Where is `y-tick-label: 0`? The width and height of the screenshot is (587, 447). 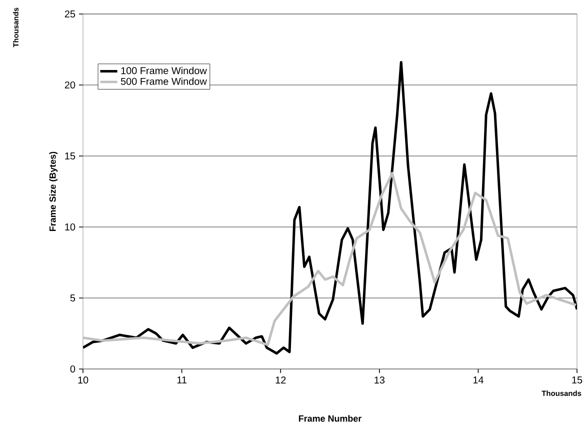
y-tick-label: 0 is located at coordinates (73, 369).